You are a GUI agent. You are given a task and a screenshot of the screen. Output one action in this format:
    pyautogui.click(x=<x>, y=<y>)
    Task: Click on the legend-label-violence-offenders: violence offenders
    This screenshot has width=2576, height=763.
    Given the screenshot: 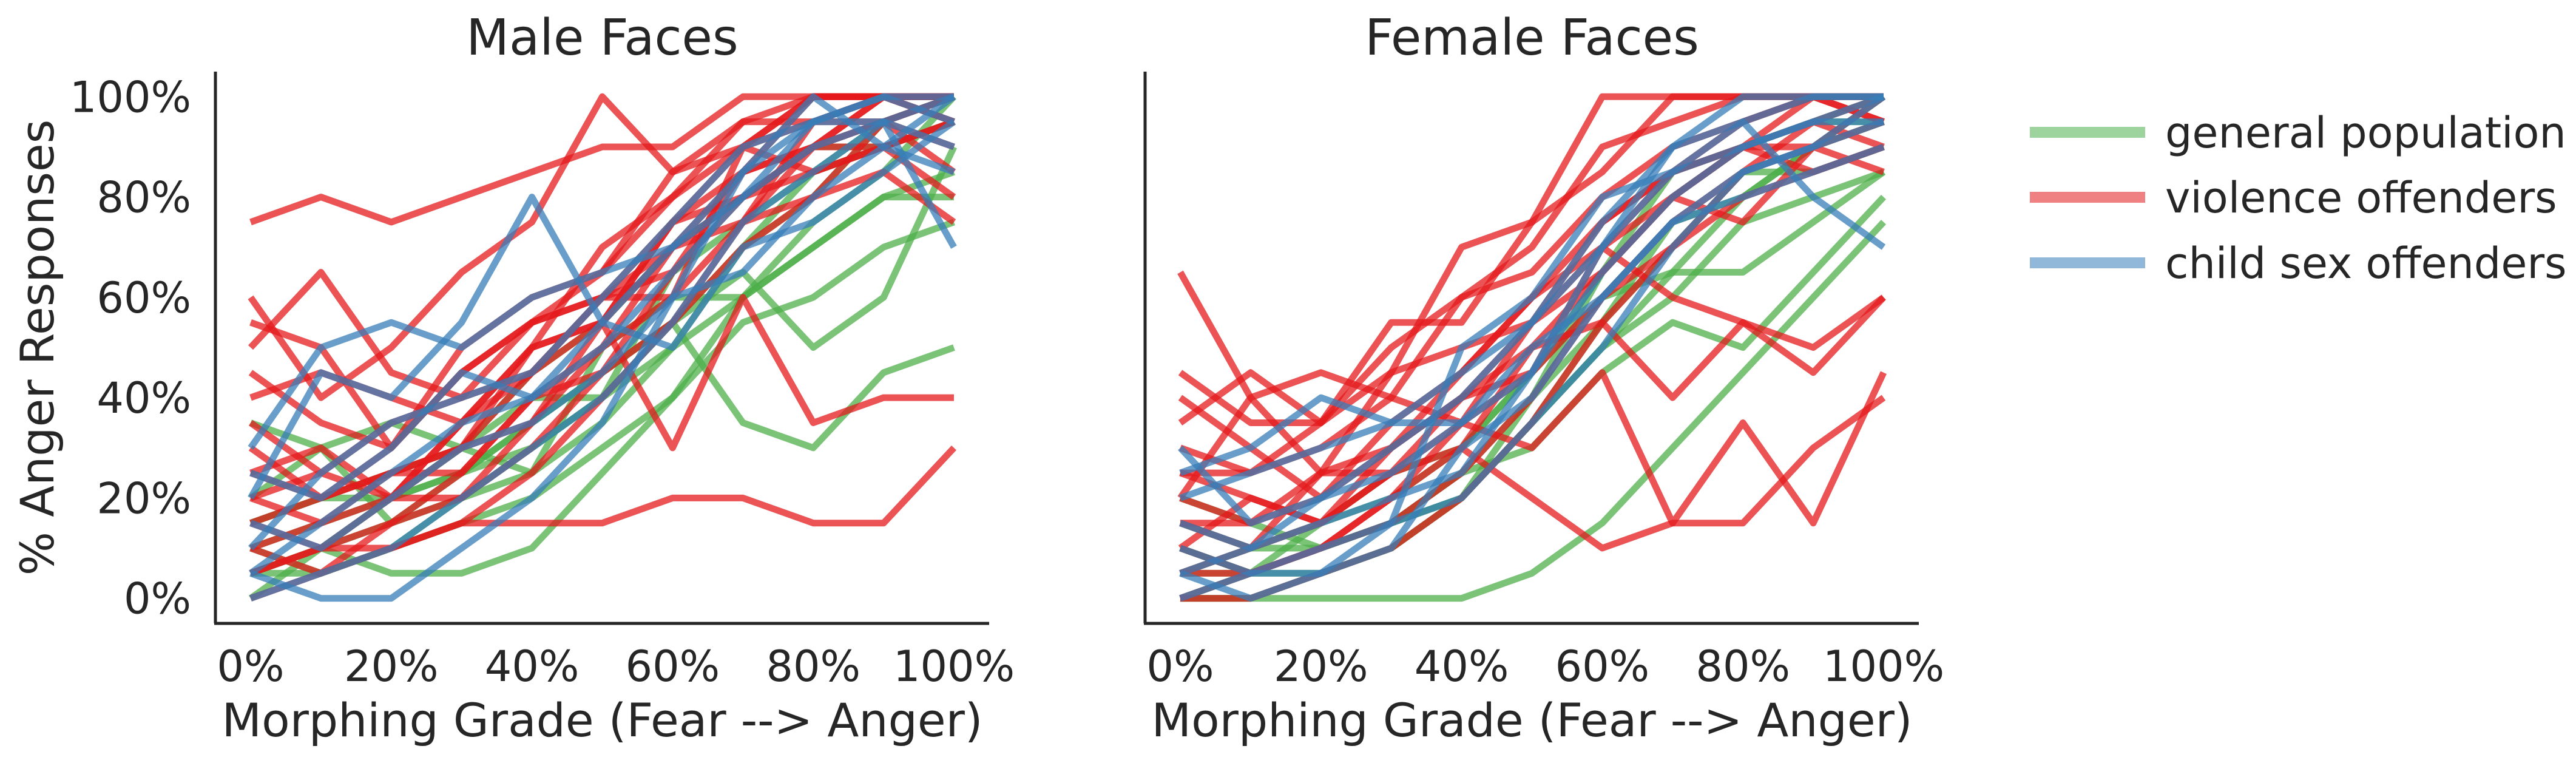 What is the action you would take?
    pyautogui.click(x=2361, y=198)
    